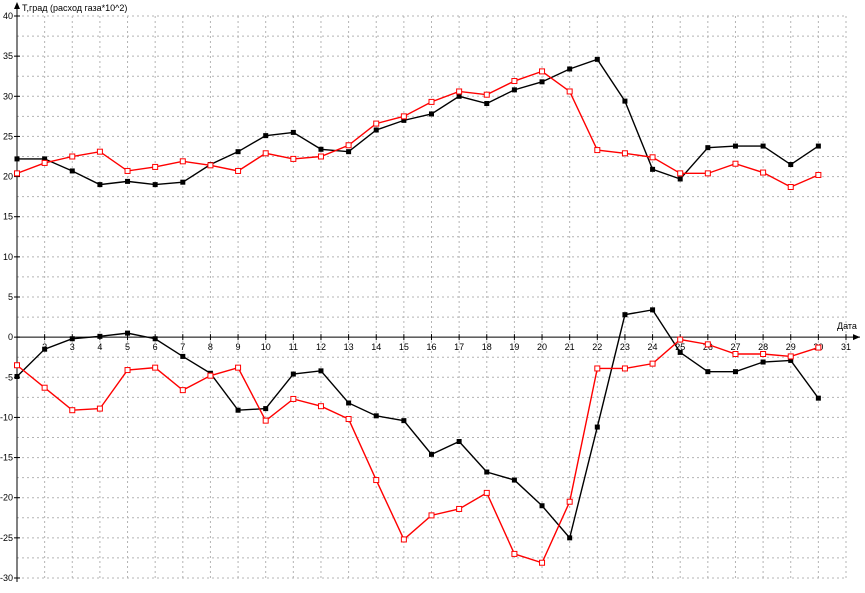 The height and width of the screenshot is (593, 865). Describe the element at coordinates (6, 578) in the screenshot. I see `y-tick-label: -30` at that location.